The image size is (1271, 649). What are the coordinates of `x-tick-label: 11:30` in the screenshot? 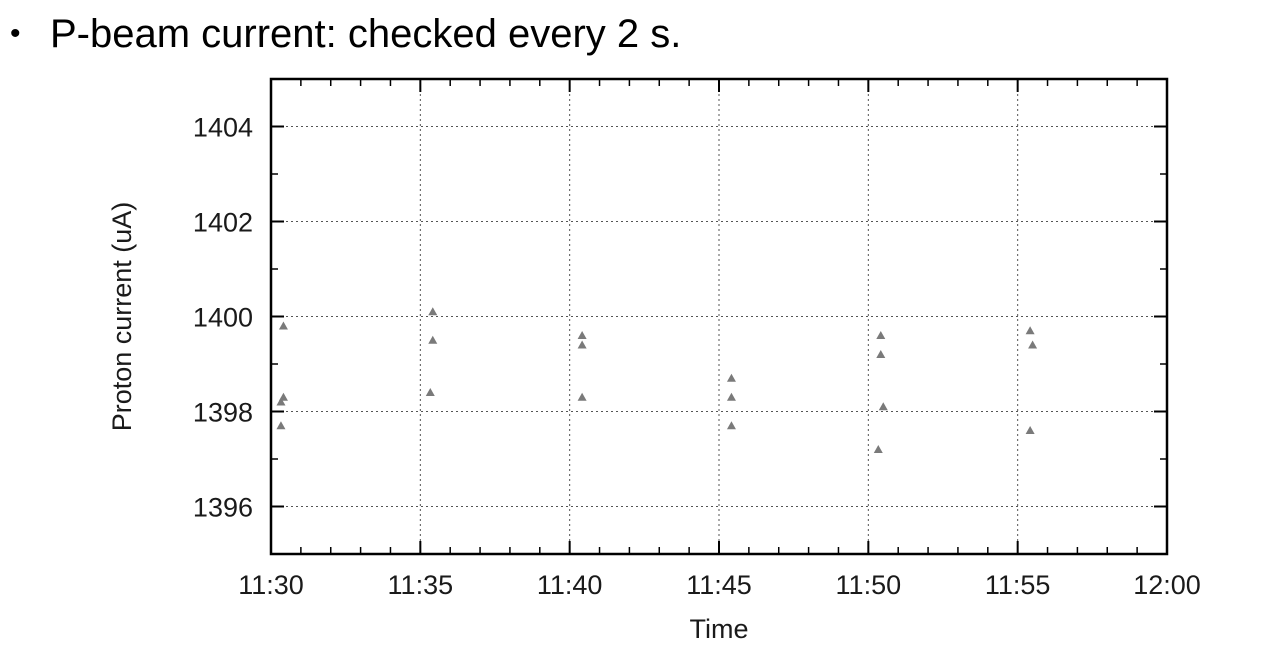 It's located at (271, 585).